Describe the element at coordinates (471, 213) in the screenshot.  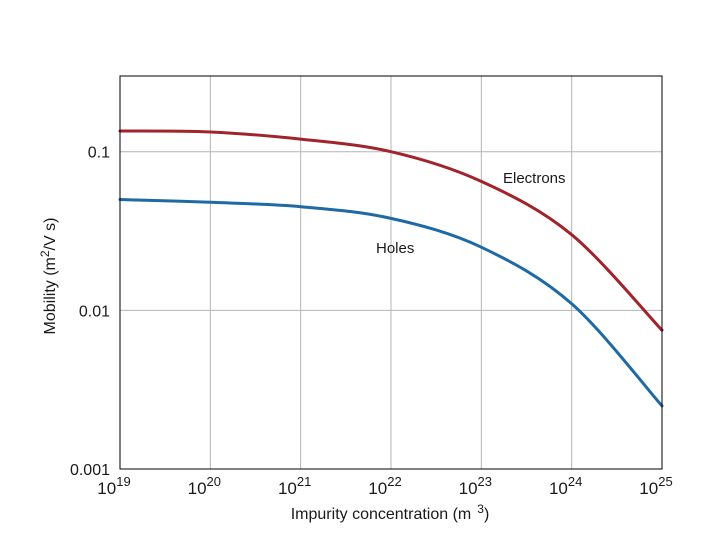
I see `series-labels: Electrons Holes` at that location.